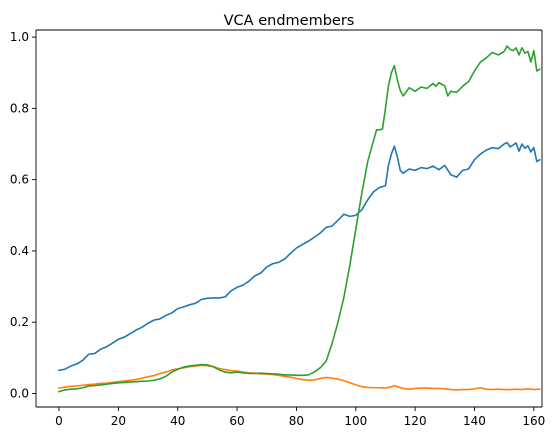 The width and height of the screenshot is (552, 435). Describe the element at coordinates (355, 421) in the screenshot. I see `x-tick-label: 100` at that location.